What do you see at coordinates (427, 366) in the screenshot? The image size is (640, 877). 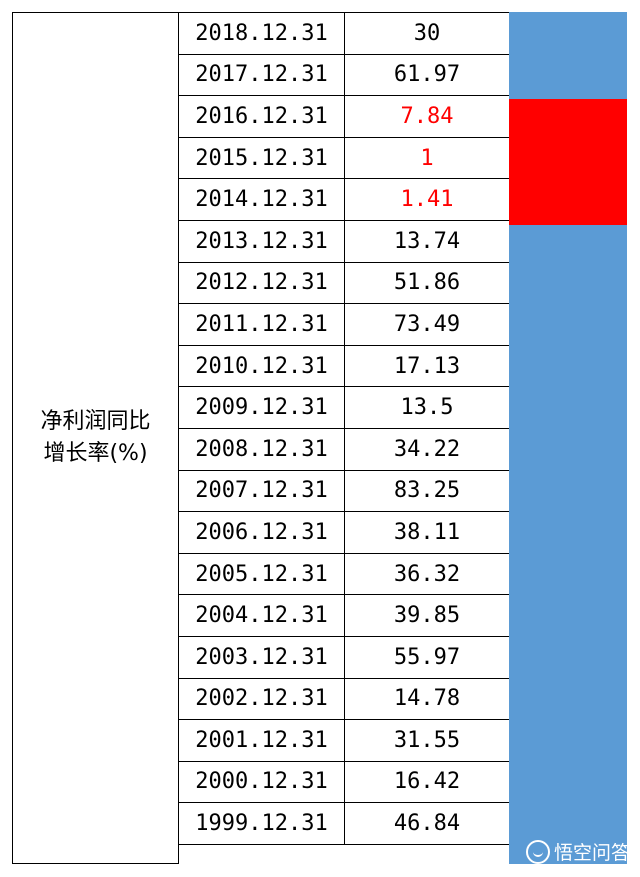 I see `value-cell: 17.13` at bounding box center [427, 366].